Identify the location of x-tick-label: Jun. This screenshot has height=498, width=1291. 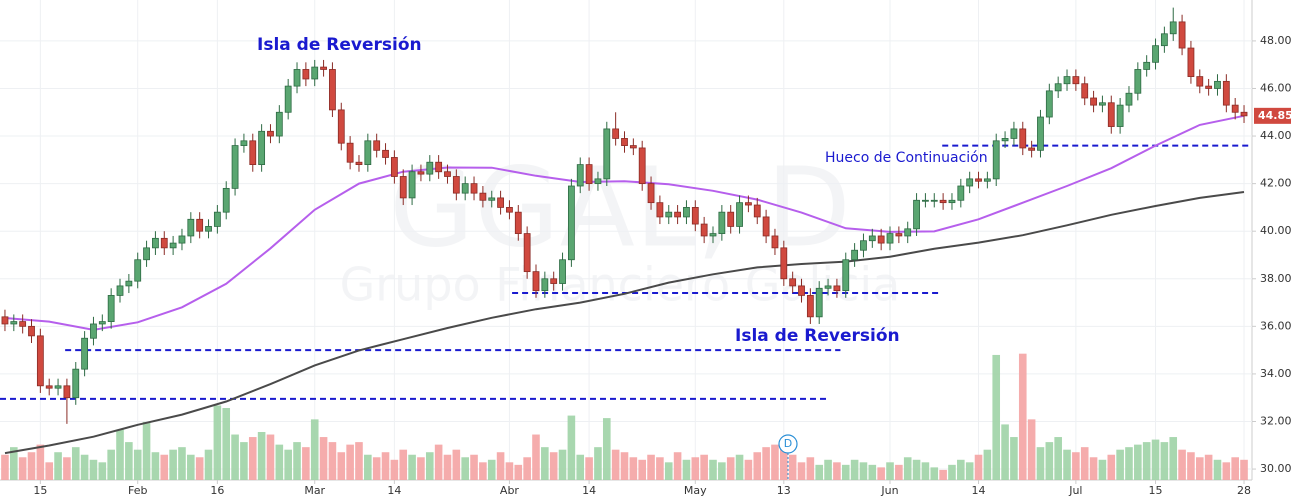
(889, 490).